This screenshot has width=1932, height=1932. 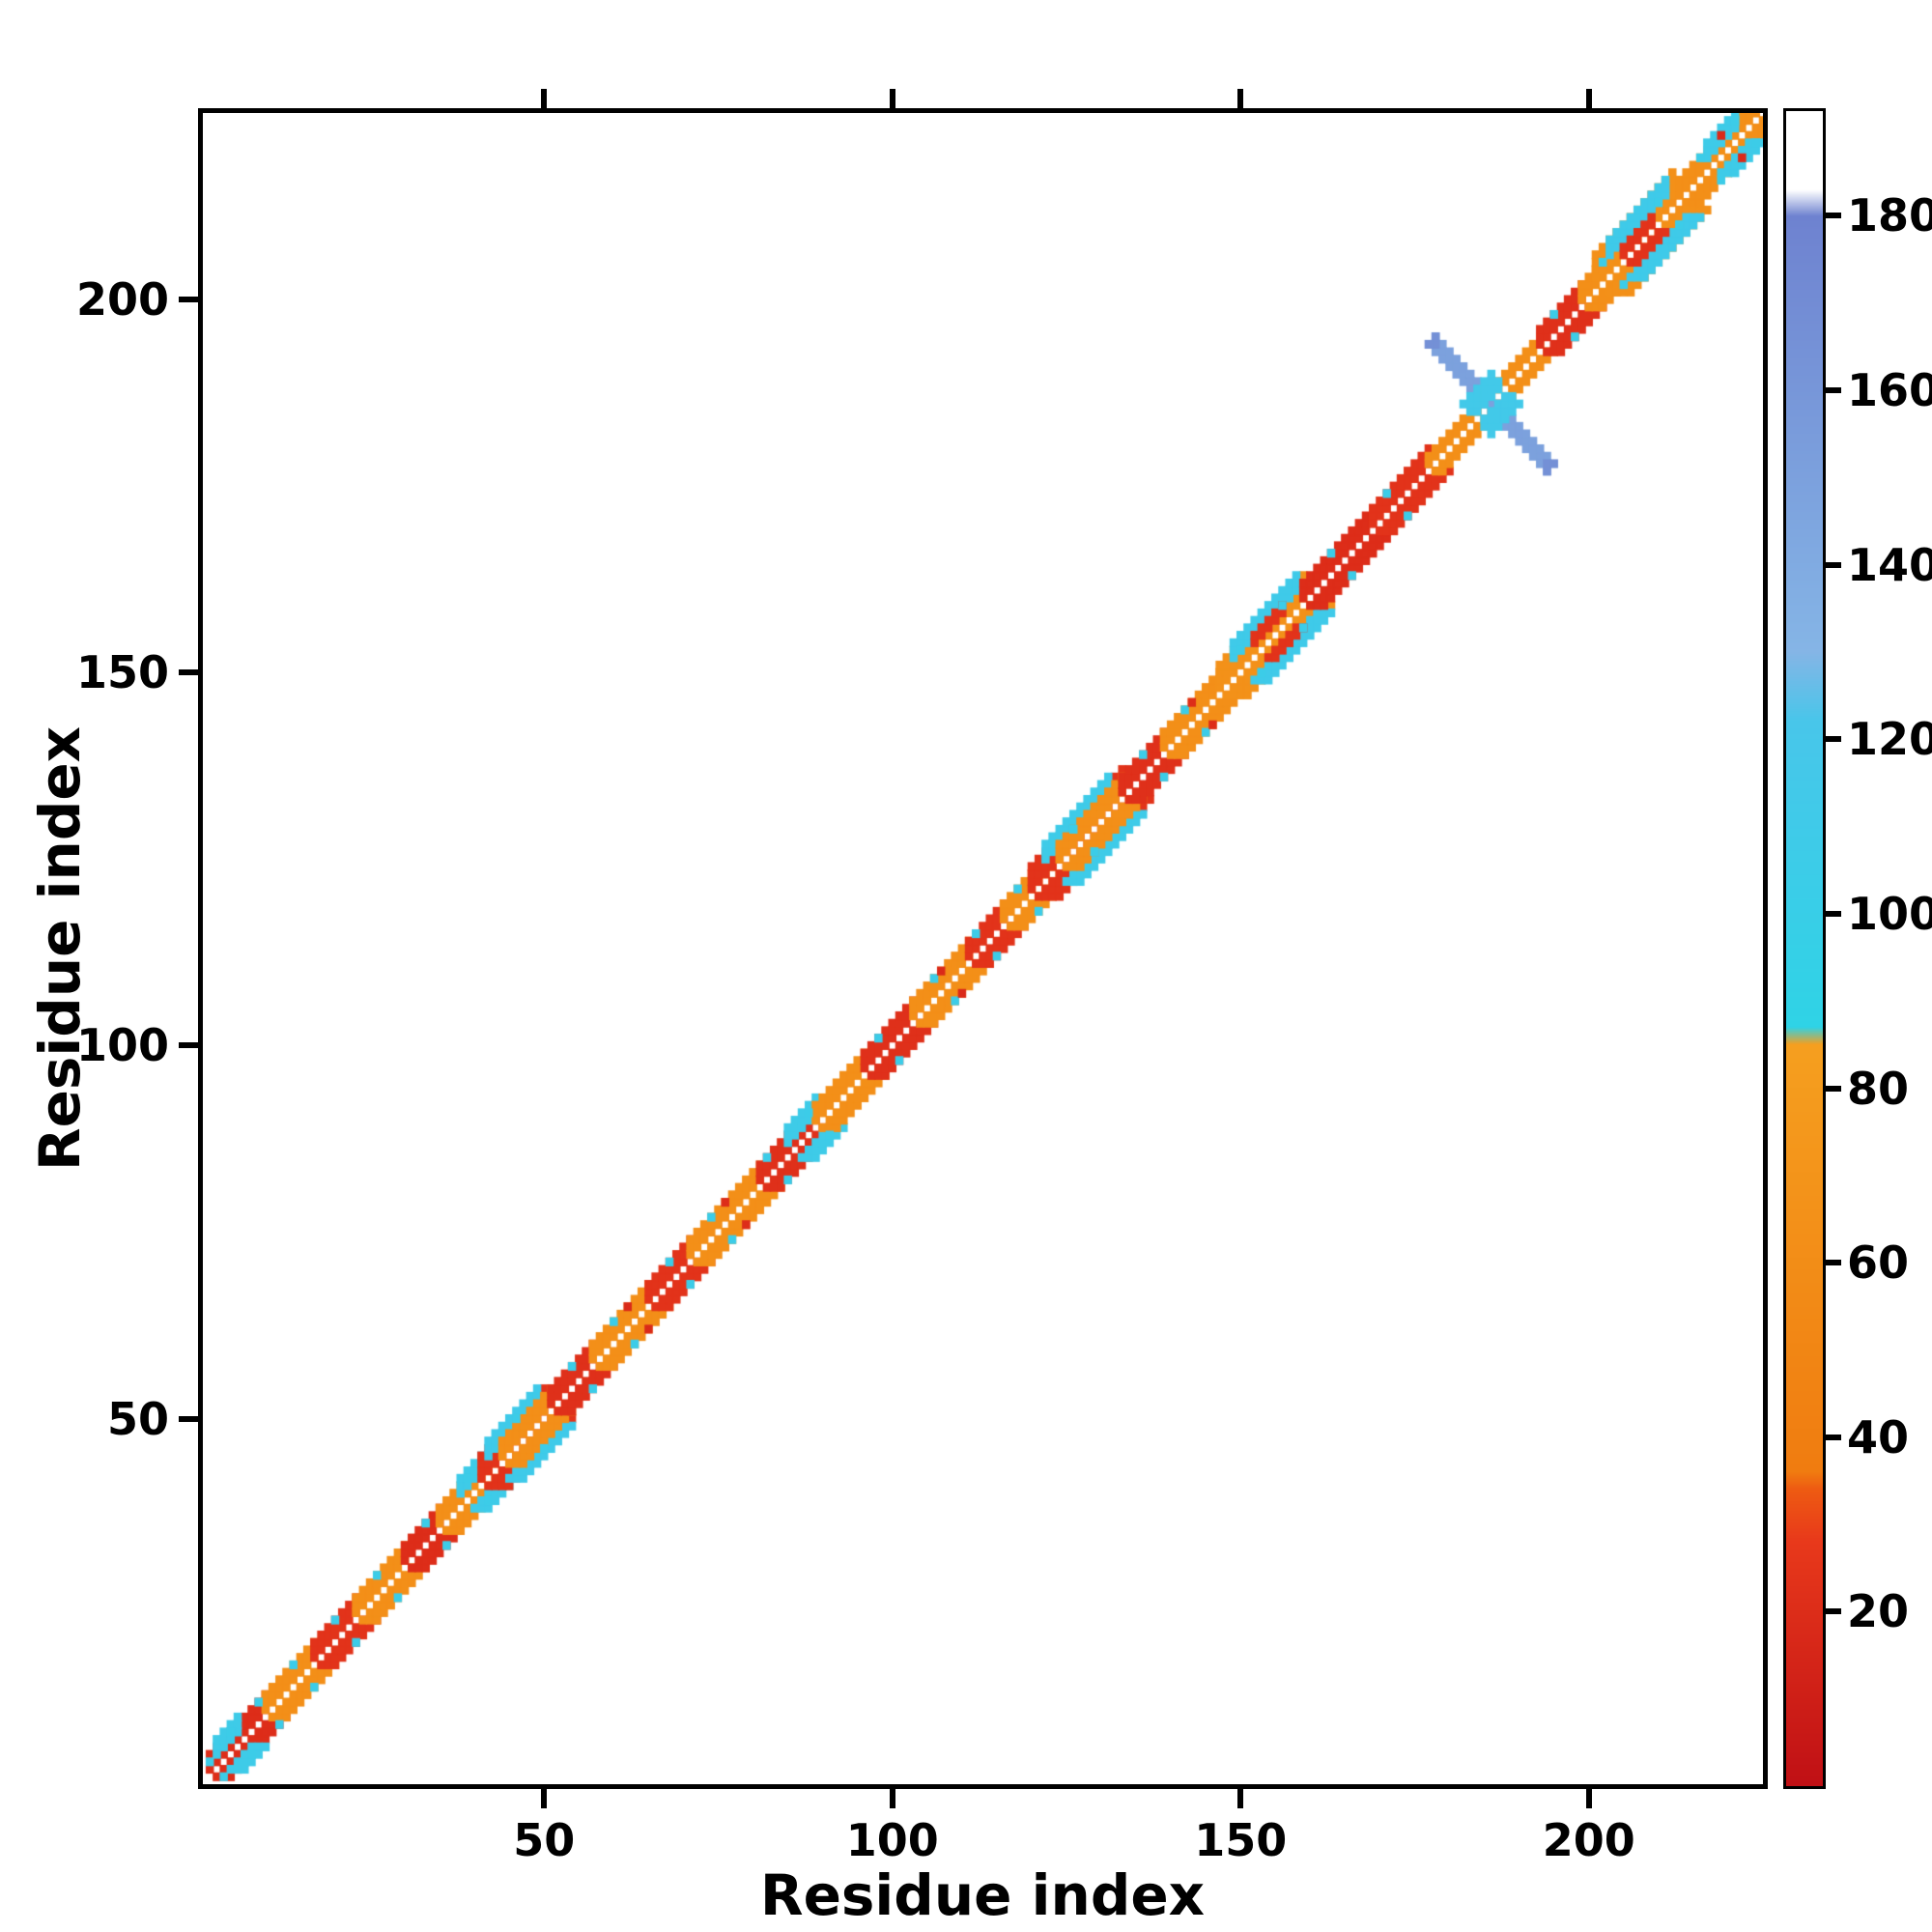 I want to click on y-tick-label: 200, so click(x=122, y=300).